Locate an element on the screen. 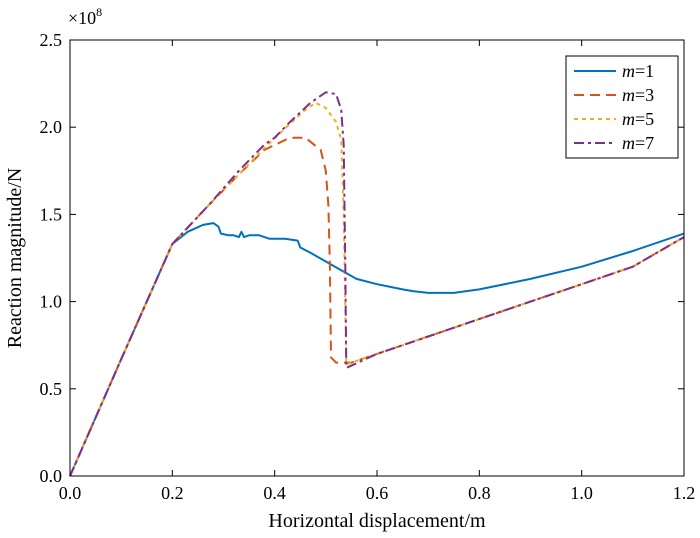  y-tick-label: 0.0 is located at coordinates (51, 476).